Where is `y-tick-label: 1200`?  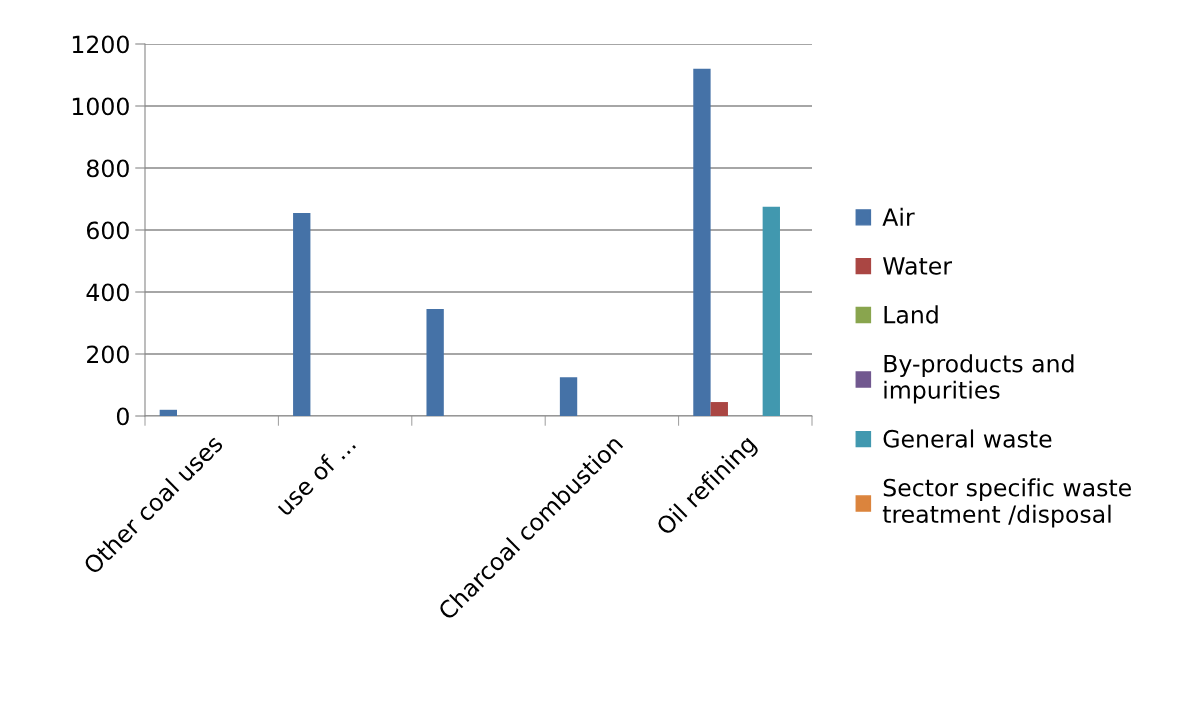 y-tick-label: 1200 is located at coordinates (100, 44).